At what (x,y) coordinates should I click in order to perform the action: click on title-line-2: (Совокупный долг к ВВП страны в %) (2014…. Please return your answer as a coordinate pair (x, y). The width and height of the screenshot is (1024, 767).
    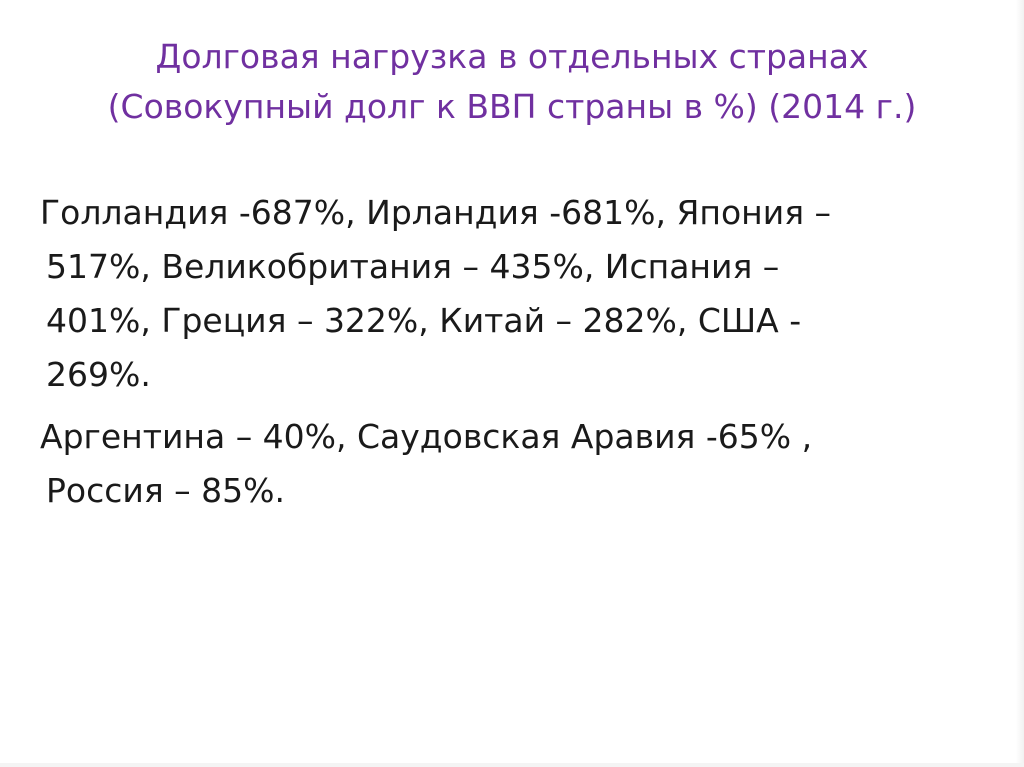
    Looking at the image, I should click on (512, 106).